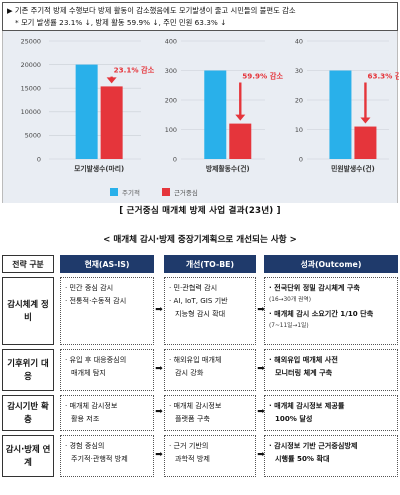  Describe the element at coordinates (31, 41) in the screenshot. I see `y-tick-label: 25000` at that location.